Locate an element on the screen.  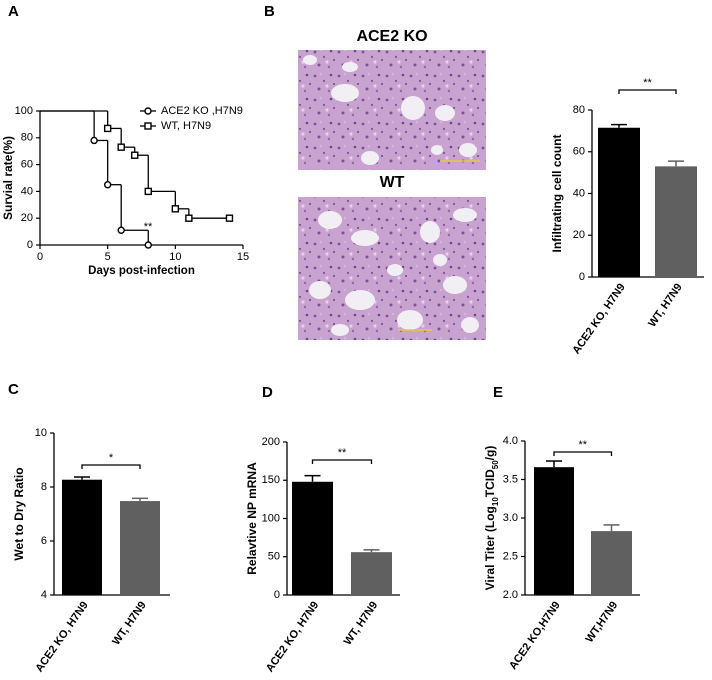
y-axis-label: Relavtive NP mRNA is located at coordinates (252, 518).